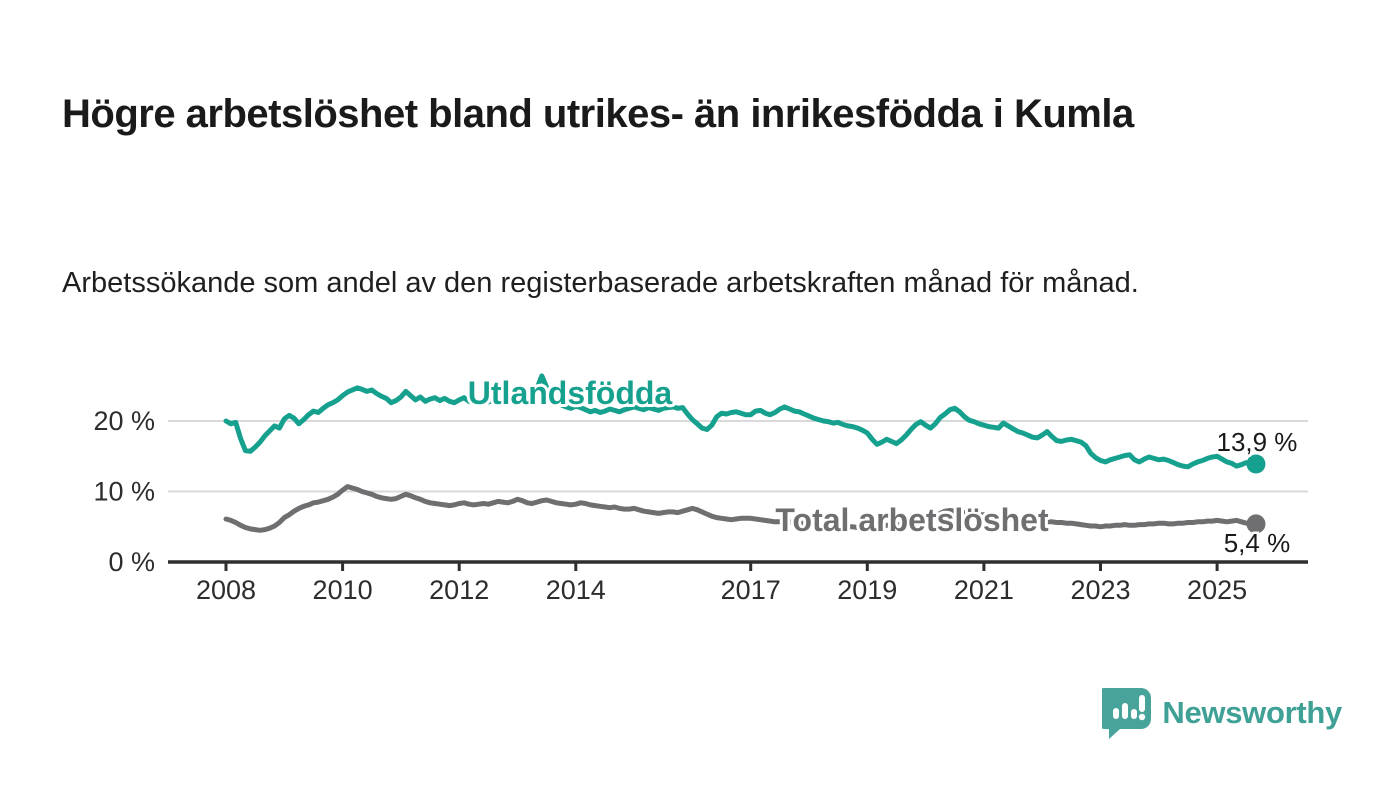 Image resolution: width=1400 pixels, height=794 pixels. Describe the element at coordinates (1217, 590) in the screenshot. I see `x-tick-label-2025: 2025` at that location.